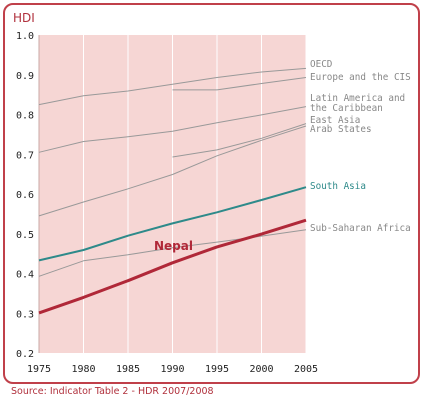 This screenshot has width=426, height=401. I want to click on x-tick-label: 1975, so click(39, 369).